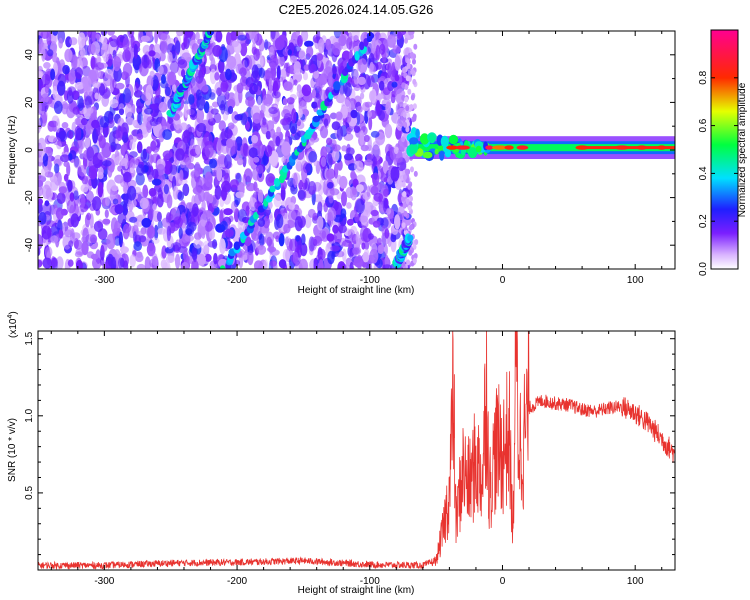 The height and width of the screenshot is (600, 750). What do you see at coordinates (724, 149) in the screenshot?
I see `colorbar-gradient` at bounding box center [724, 149].